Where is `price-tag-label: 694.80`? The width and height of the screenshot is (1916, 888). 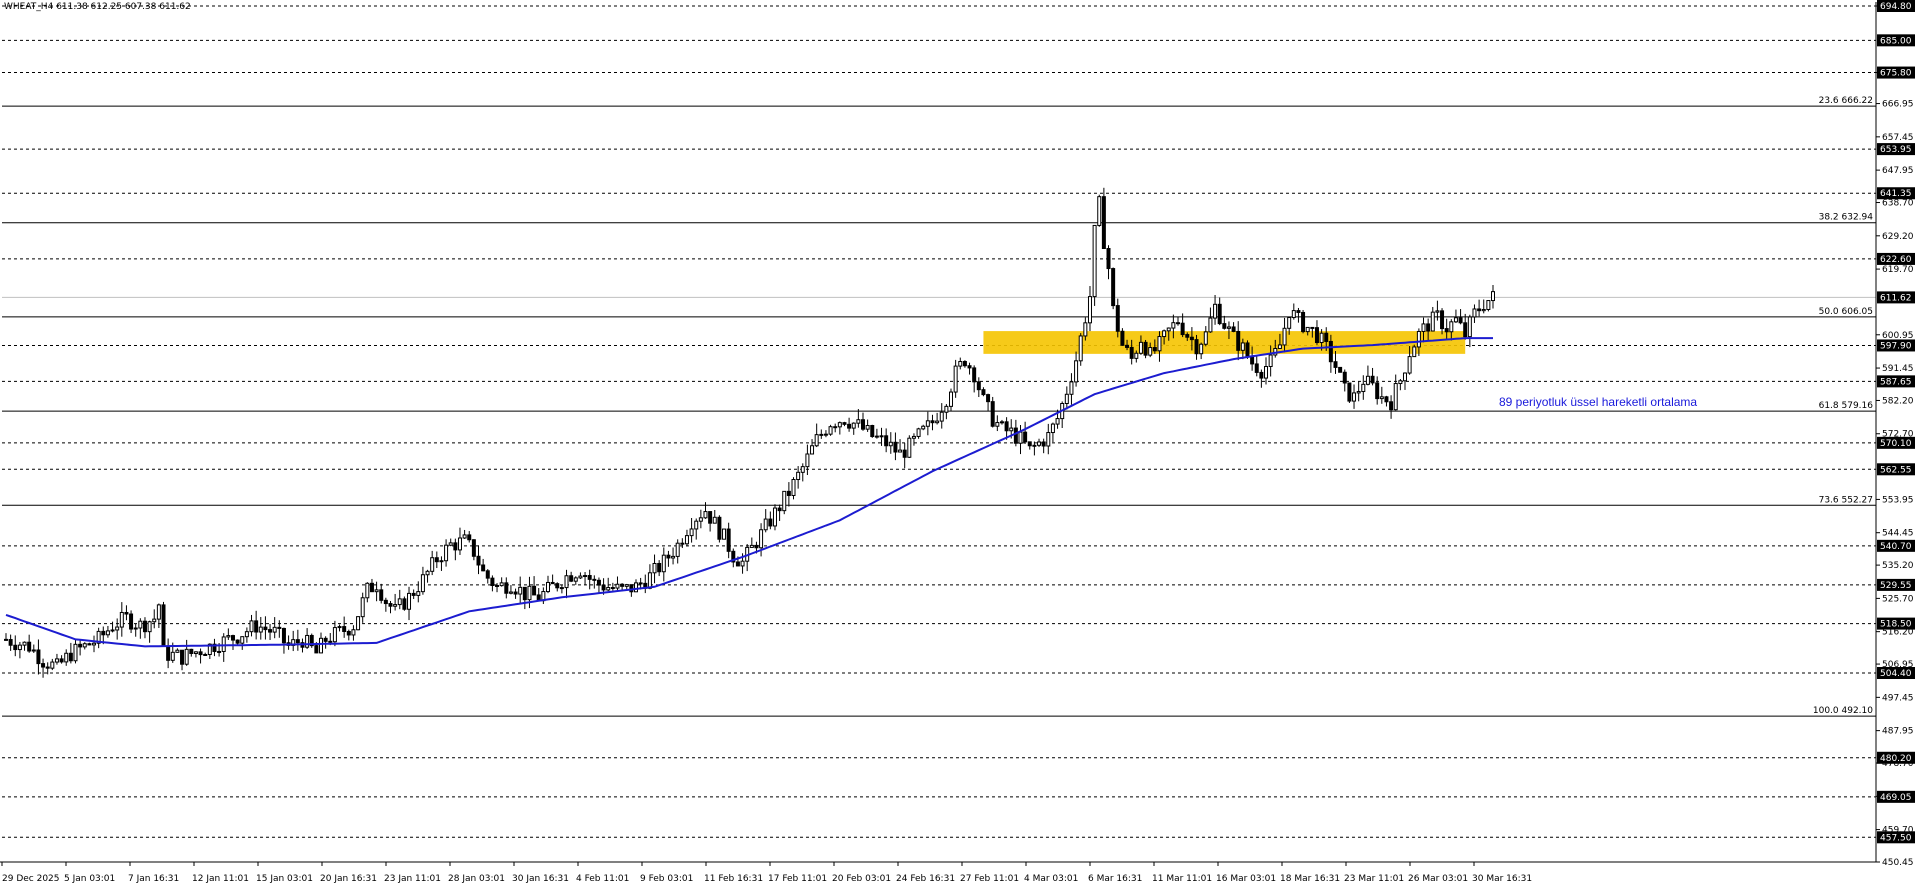
price-tag-label: 694.80 is located at coordinates (1896, 7).